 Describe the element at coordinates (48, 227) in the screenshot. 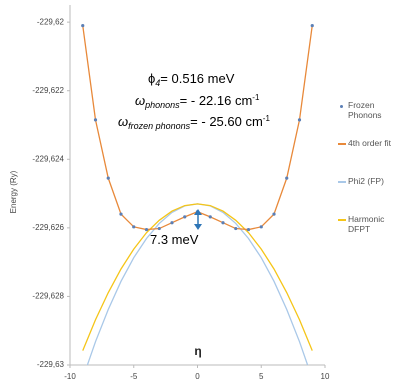

I see `y-tick-label: -229,626` at that location.